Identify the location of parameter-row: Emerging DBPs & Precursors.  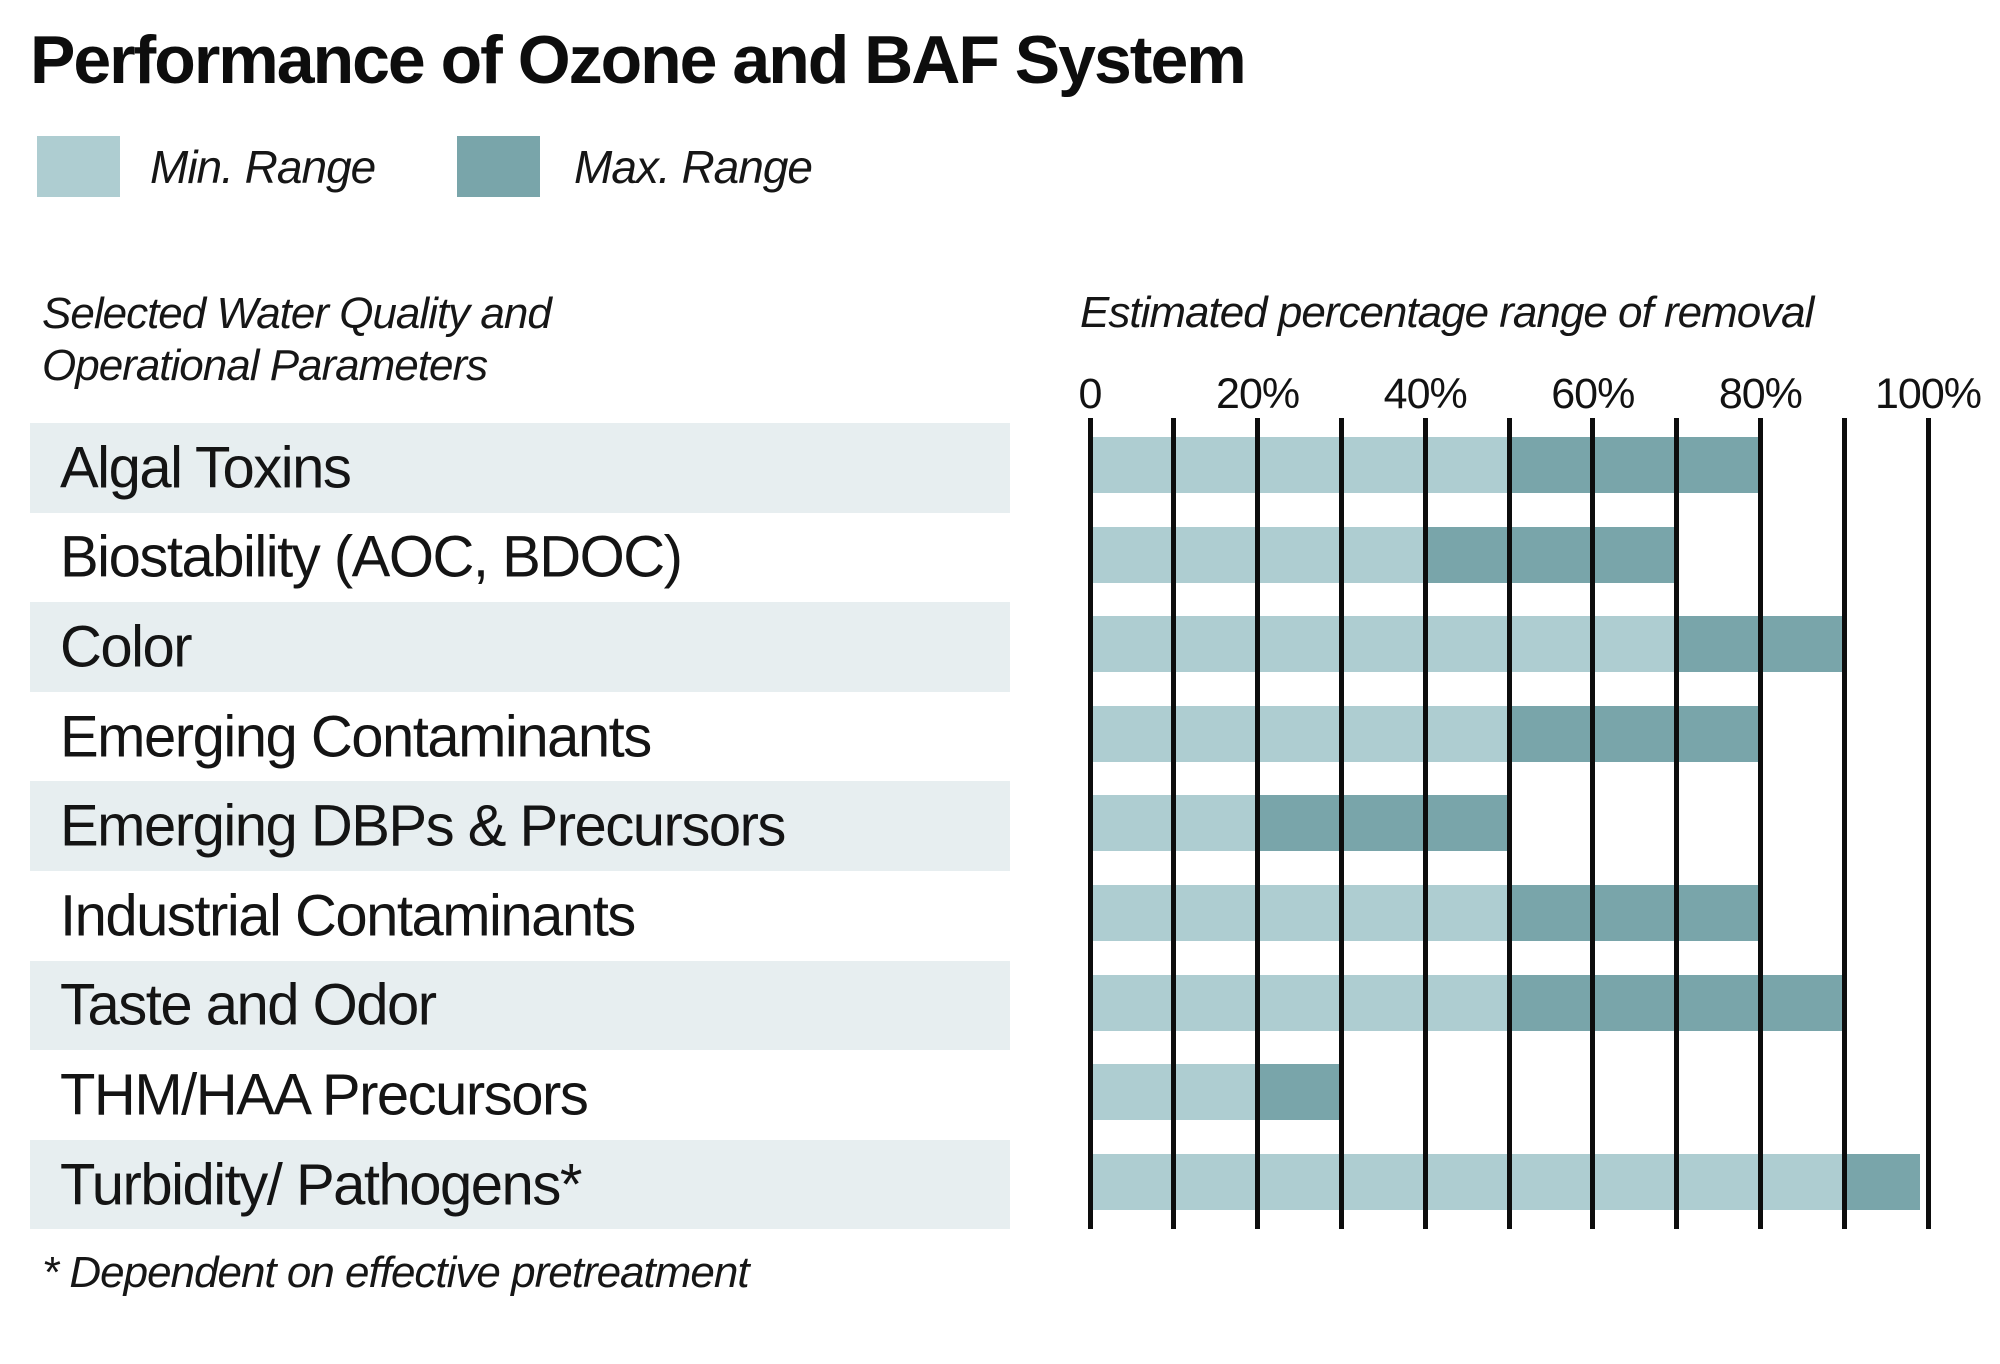
(520, 826).